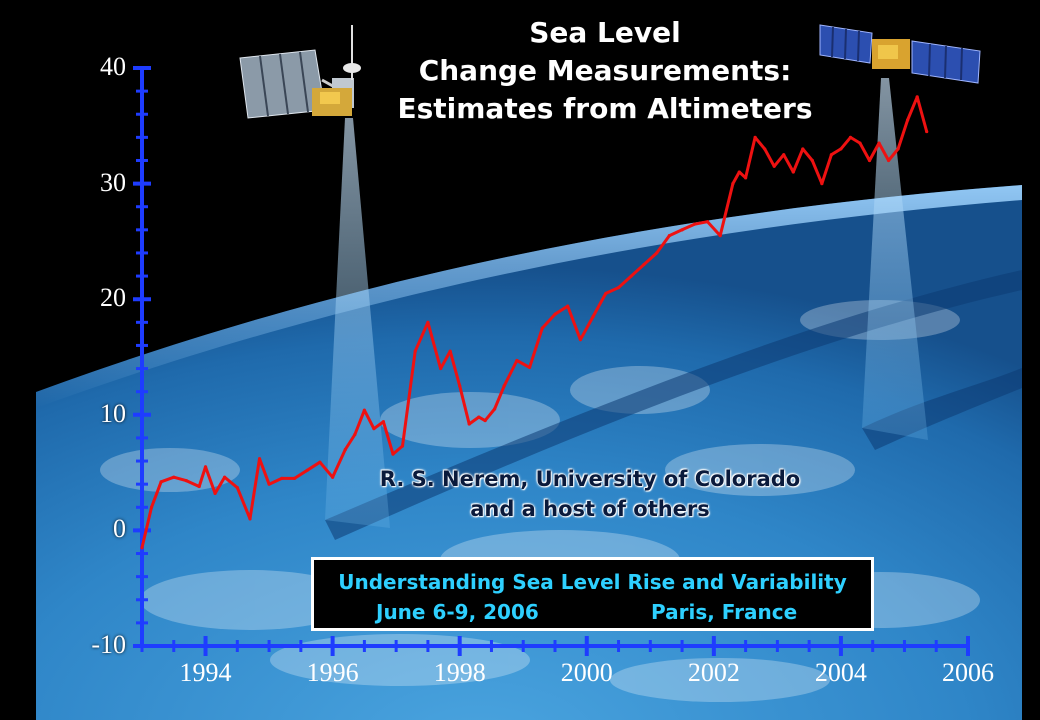 The width and height of the screenshot is (1040, 720). What do you see at coordinates (459, 672) in the screenshot?
I see `x-tick-label: 1998` at bounding box center [459, 672].